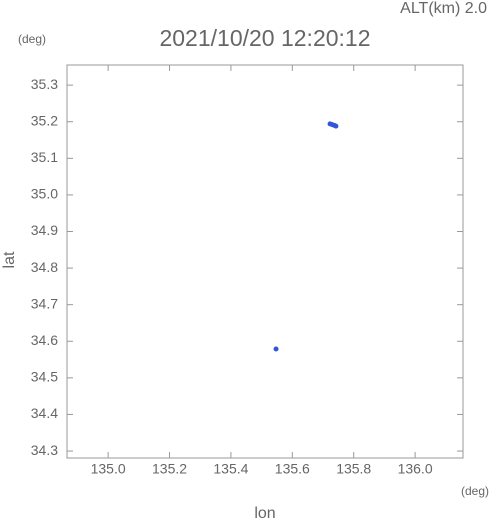  Describe the element at coordinates (44, 84) in the screenshot. I see `y-tick-label: 35.3` at that location.